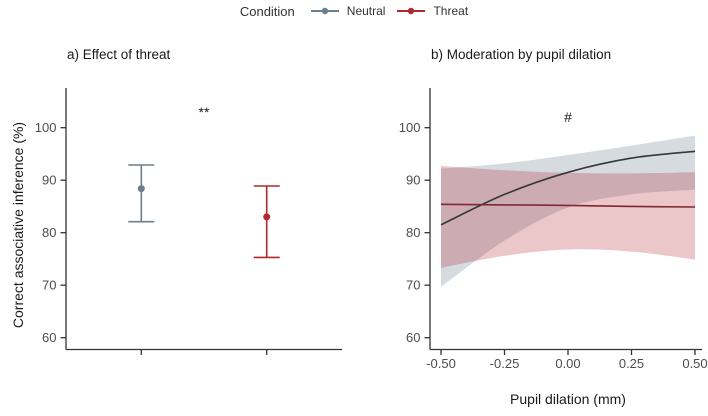  Describe the element at coordinates (694, 363) in the screenshot. I see `x-tick-label: 0.50` at that location.